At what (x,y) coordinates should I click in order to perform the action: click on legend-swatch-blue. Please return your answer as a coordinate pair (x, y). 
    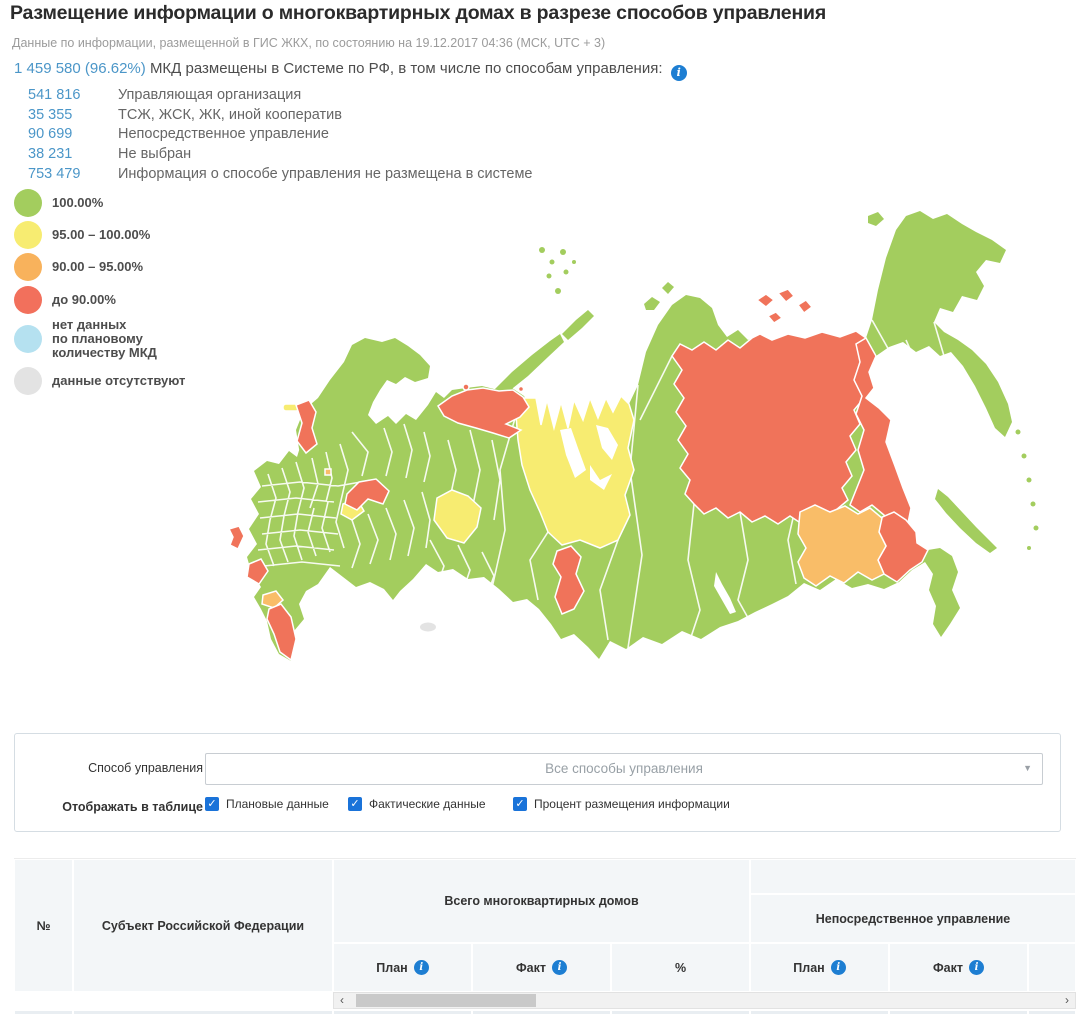
    Looking at the image, I should click on (28, 339).